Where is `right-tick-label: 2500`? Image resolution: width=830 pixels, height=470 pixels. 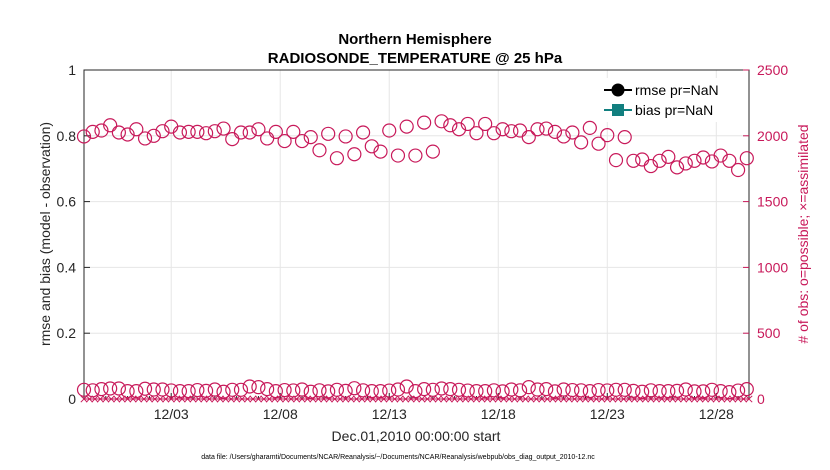 right-tick-label: 2500 is located at coordinates (772, 70).